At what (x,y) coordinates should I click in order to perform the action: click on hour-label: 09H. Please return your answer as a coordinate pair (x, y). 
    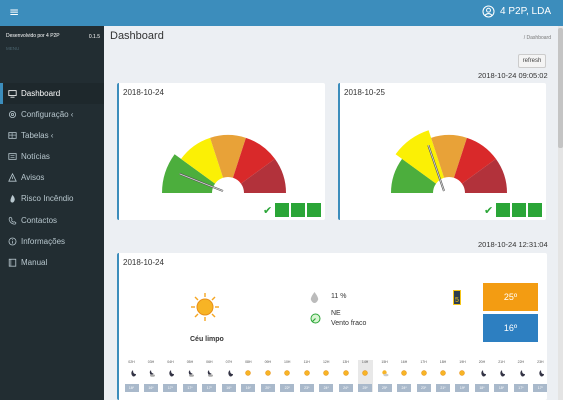
    Looking at the image, I should click on (267, 362).